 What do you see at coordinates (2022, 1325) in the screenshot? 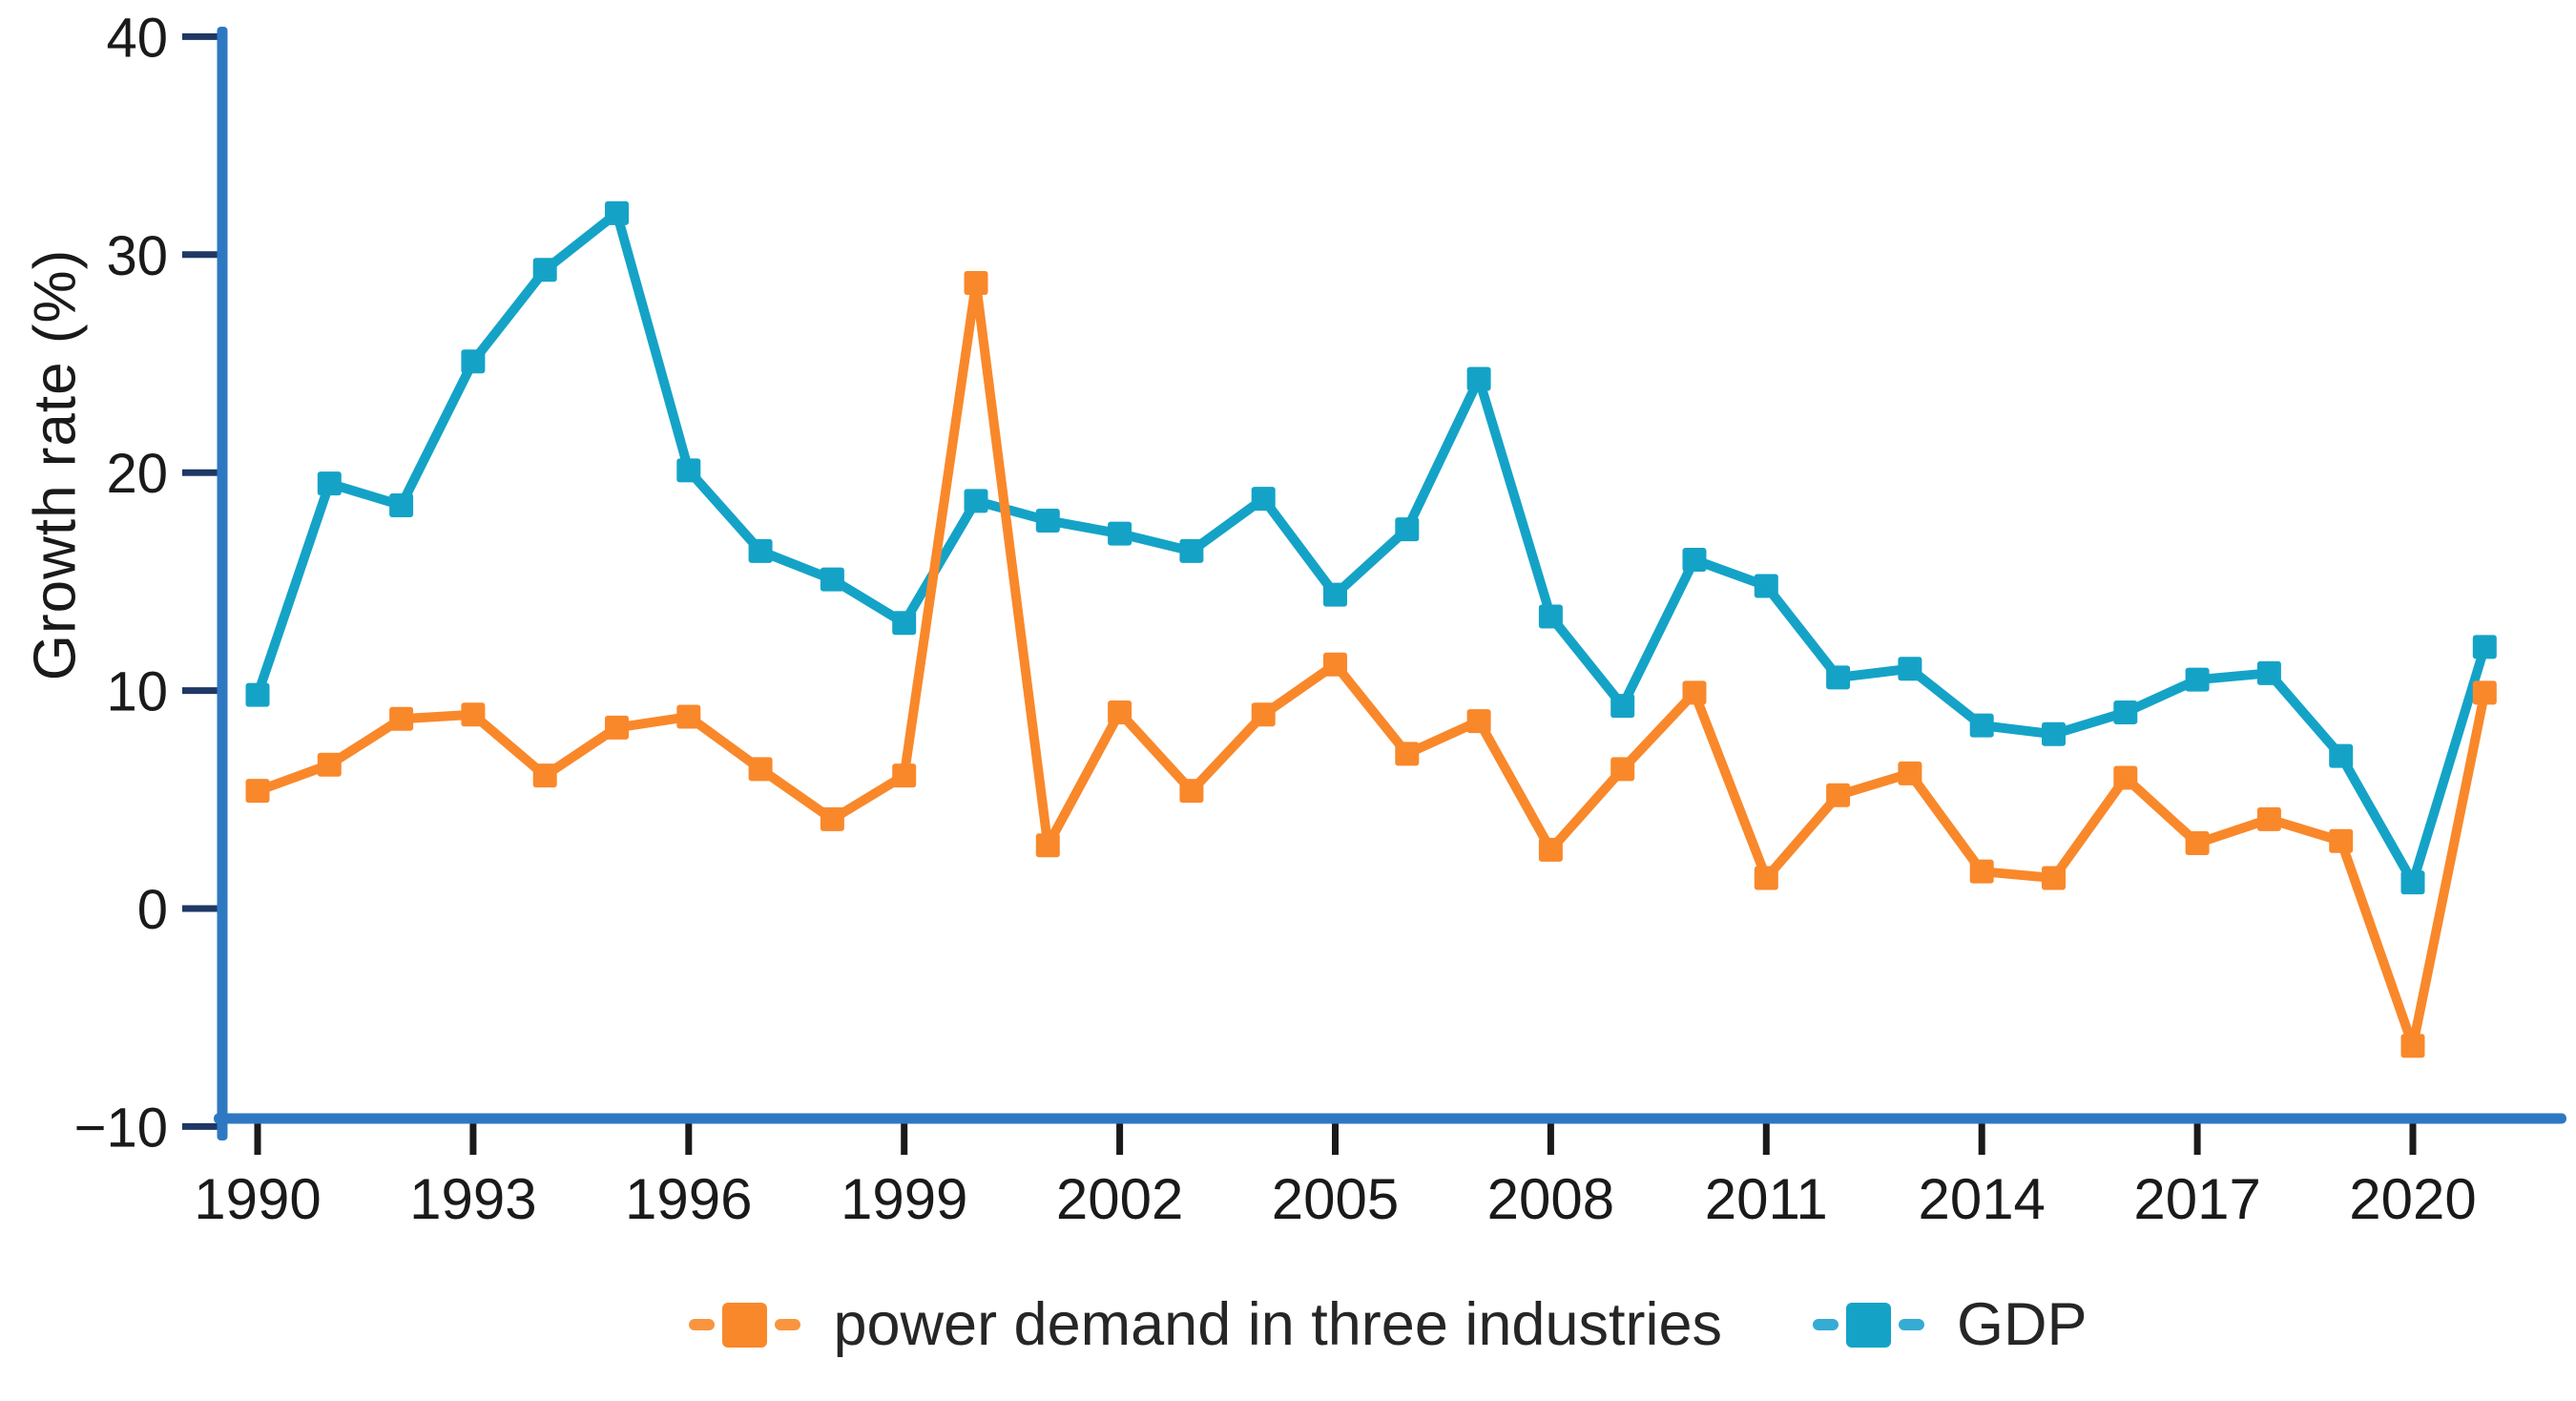
I see `legend-label-gdp: GDP` at bounding box center [2022, 1325].